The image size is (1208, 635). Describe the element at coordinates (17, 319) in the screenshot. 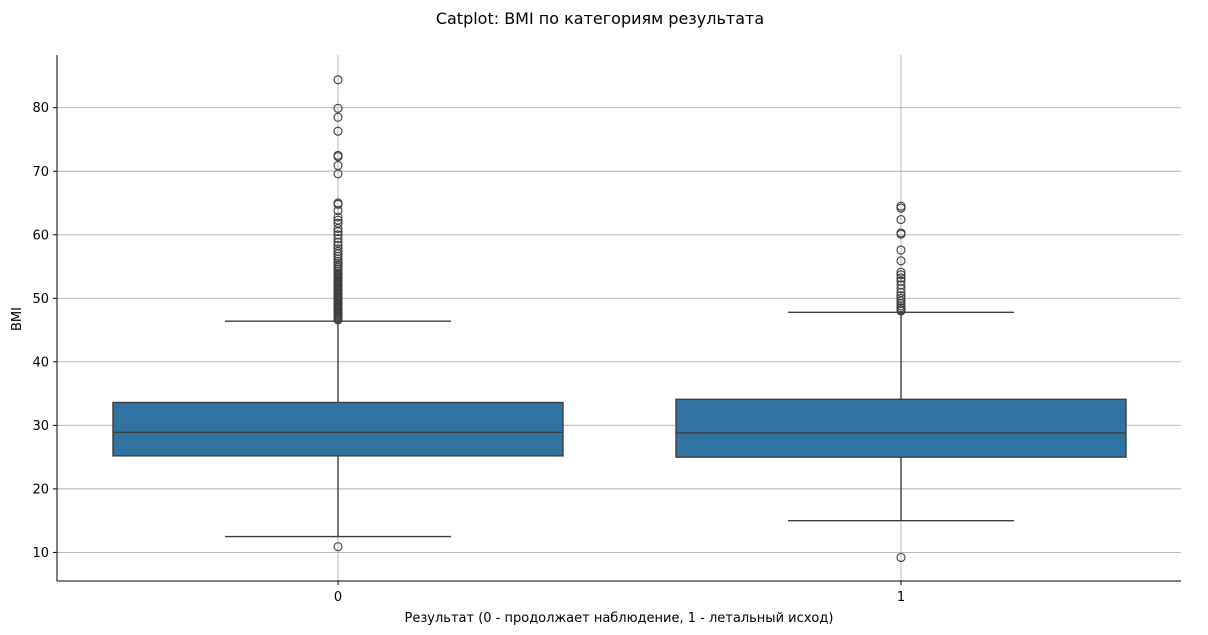

I see `y-axis-label: BMI` at that location.